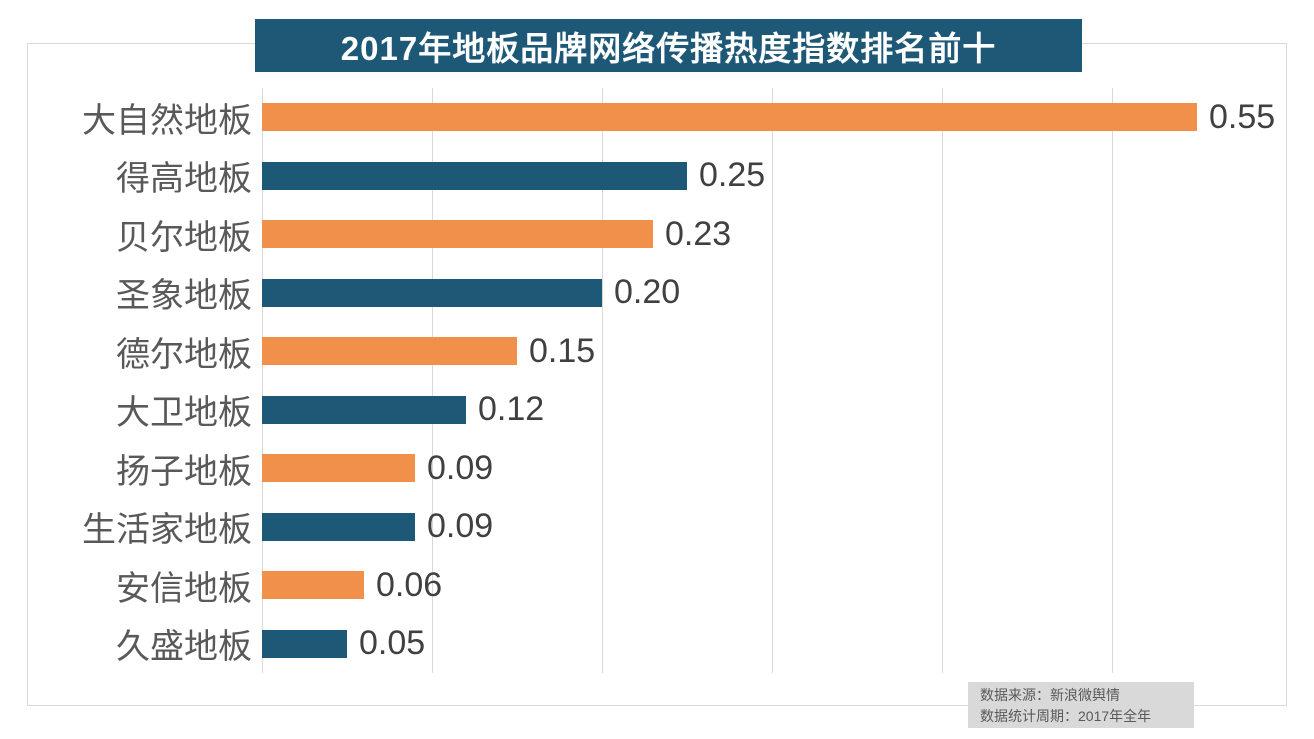 This screenshot has width=1314, height=739. What do you see at coordinates (732, 175) in the screenshot?
I see `bar-value-label: 0.25` at bounding box center [732, 175].